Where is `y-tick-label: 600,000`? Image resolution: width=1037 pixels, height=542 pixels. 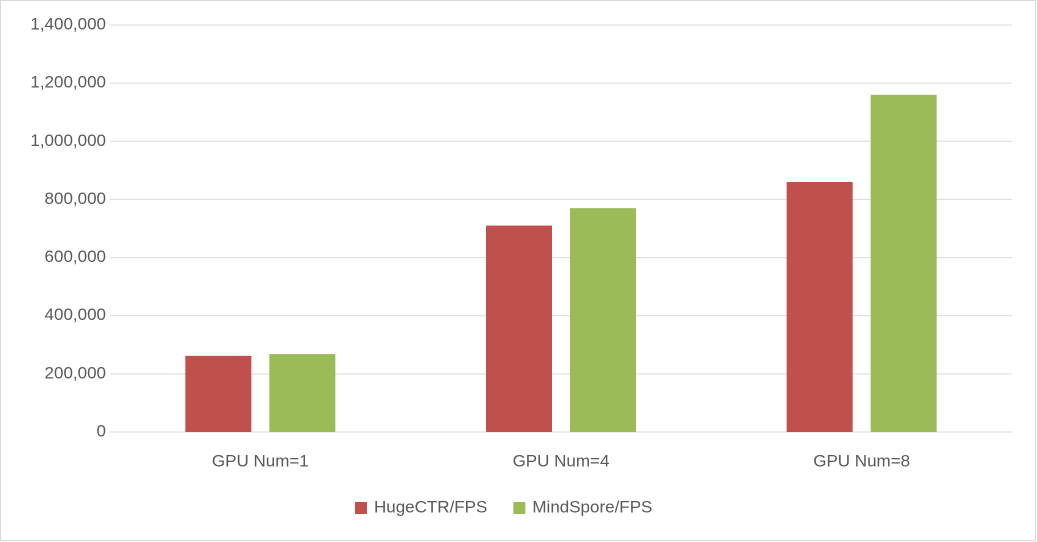
y-tick-label: 600,000 is located at coordinates (75, 256).